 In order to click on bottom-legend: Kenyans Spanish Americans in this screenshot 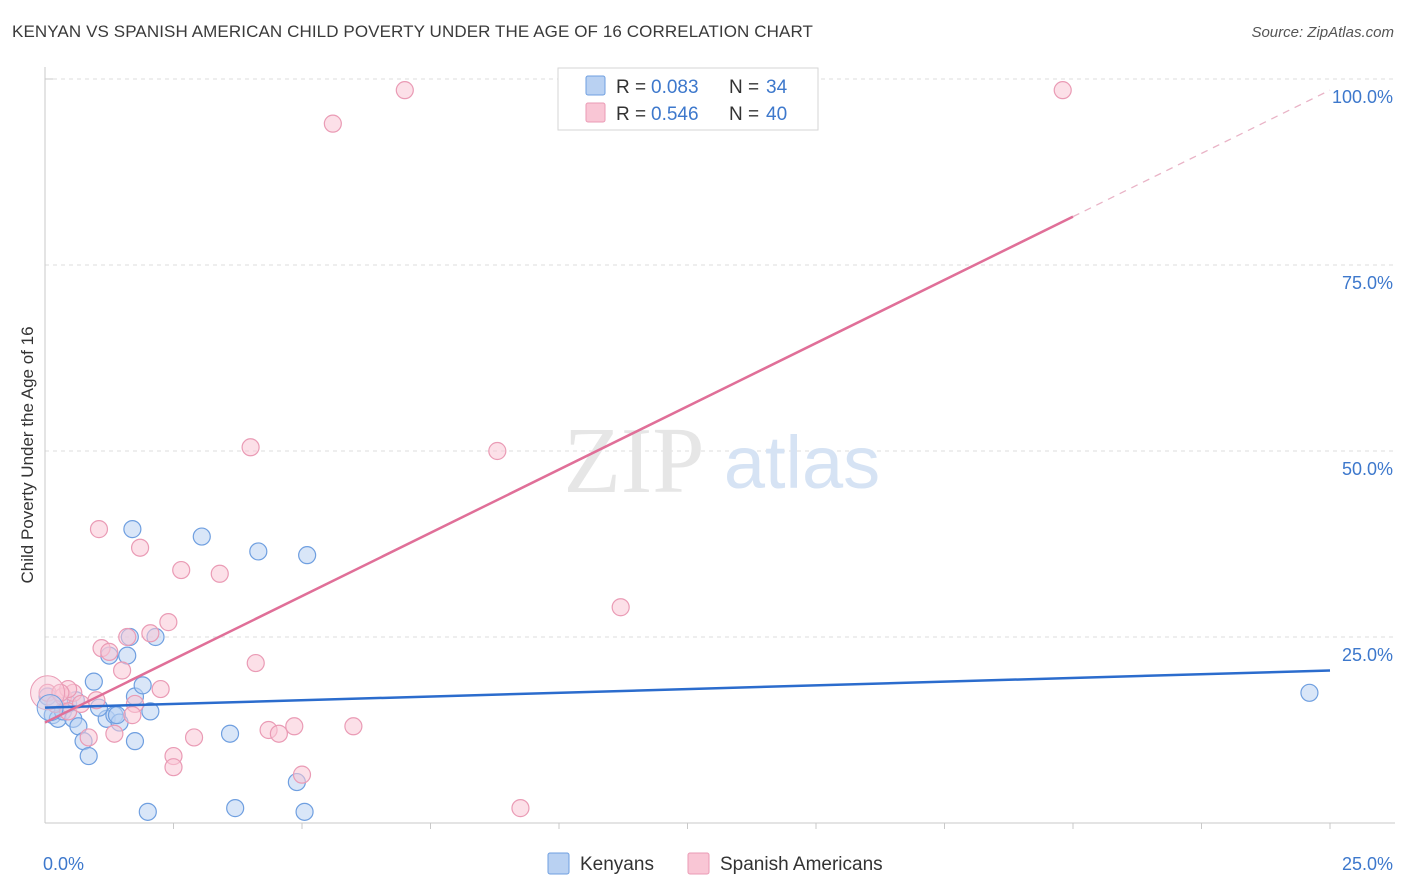, I will do `click(715, 863)`.